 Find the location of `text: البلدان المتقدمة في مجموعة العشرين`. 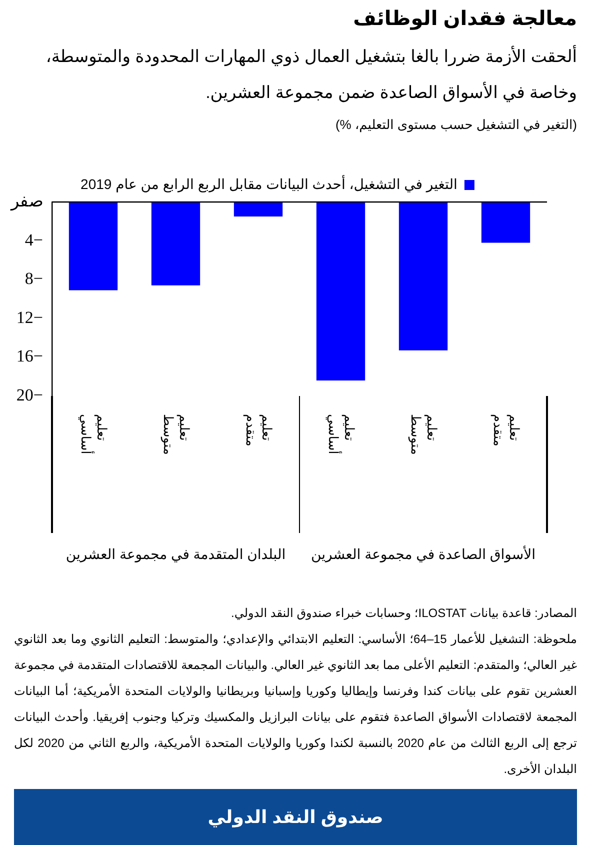

text: البلدان المتقدمة في مجموعة العشرين is located at coordinates (176, 554).